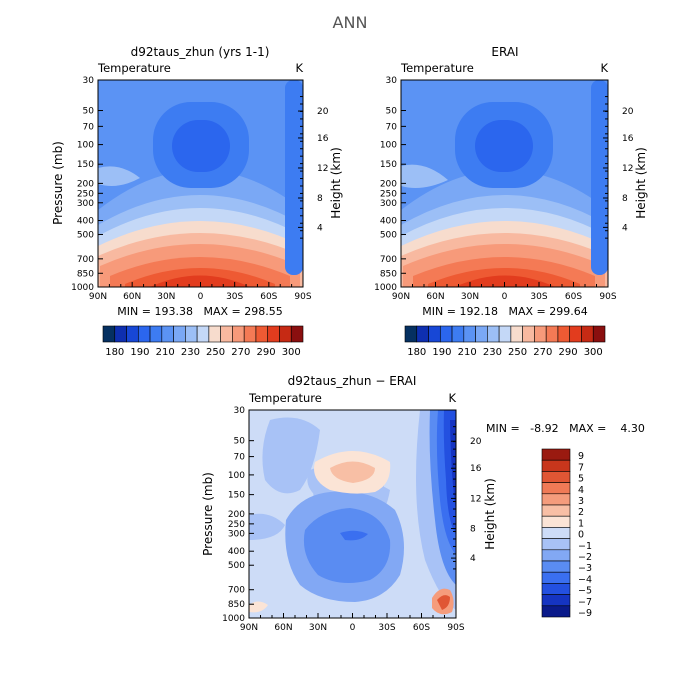 The image size is (700, 700). What do you see at coordinates (581, 535) in the screenshot?
I see `colorbar-label: 0` at bounding box center [581, 535].